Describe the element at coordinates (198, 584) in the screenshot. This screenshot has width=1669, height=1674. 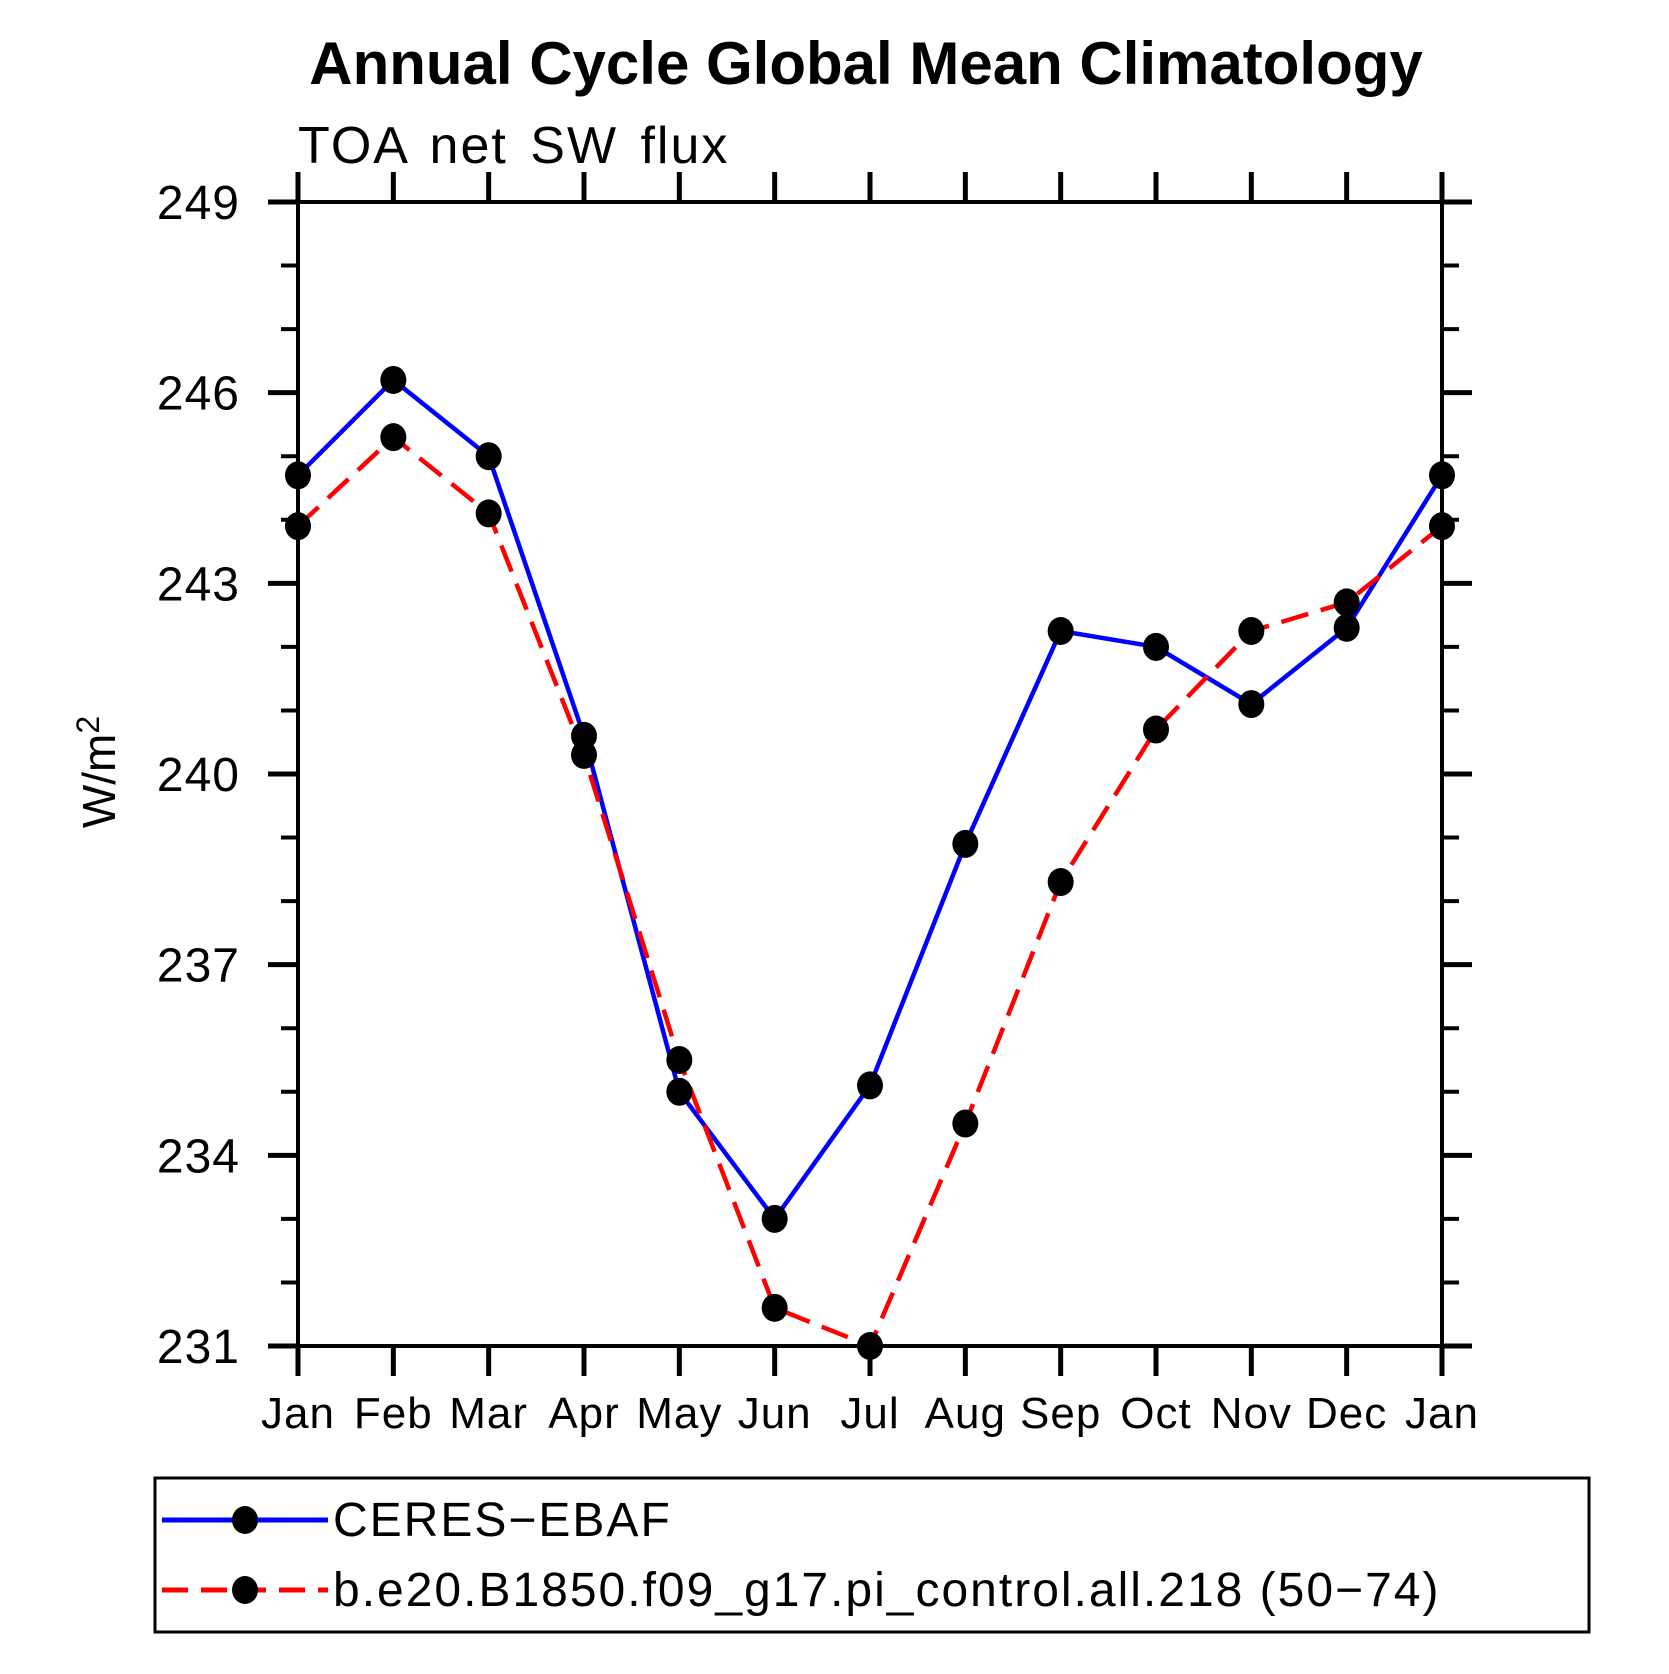
I see `y-tick-label: 243` at that location.